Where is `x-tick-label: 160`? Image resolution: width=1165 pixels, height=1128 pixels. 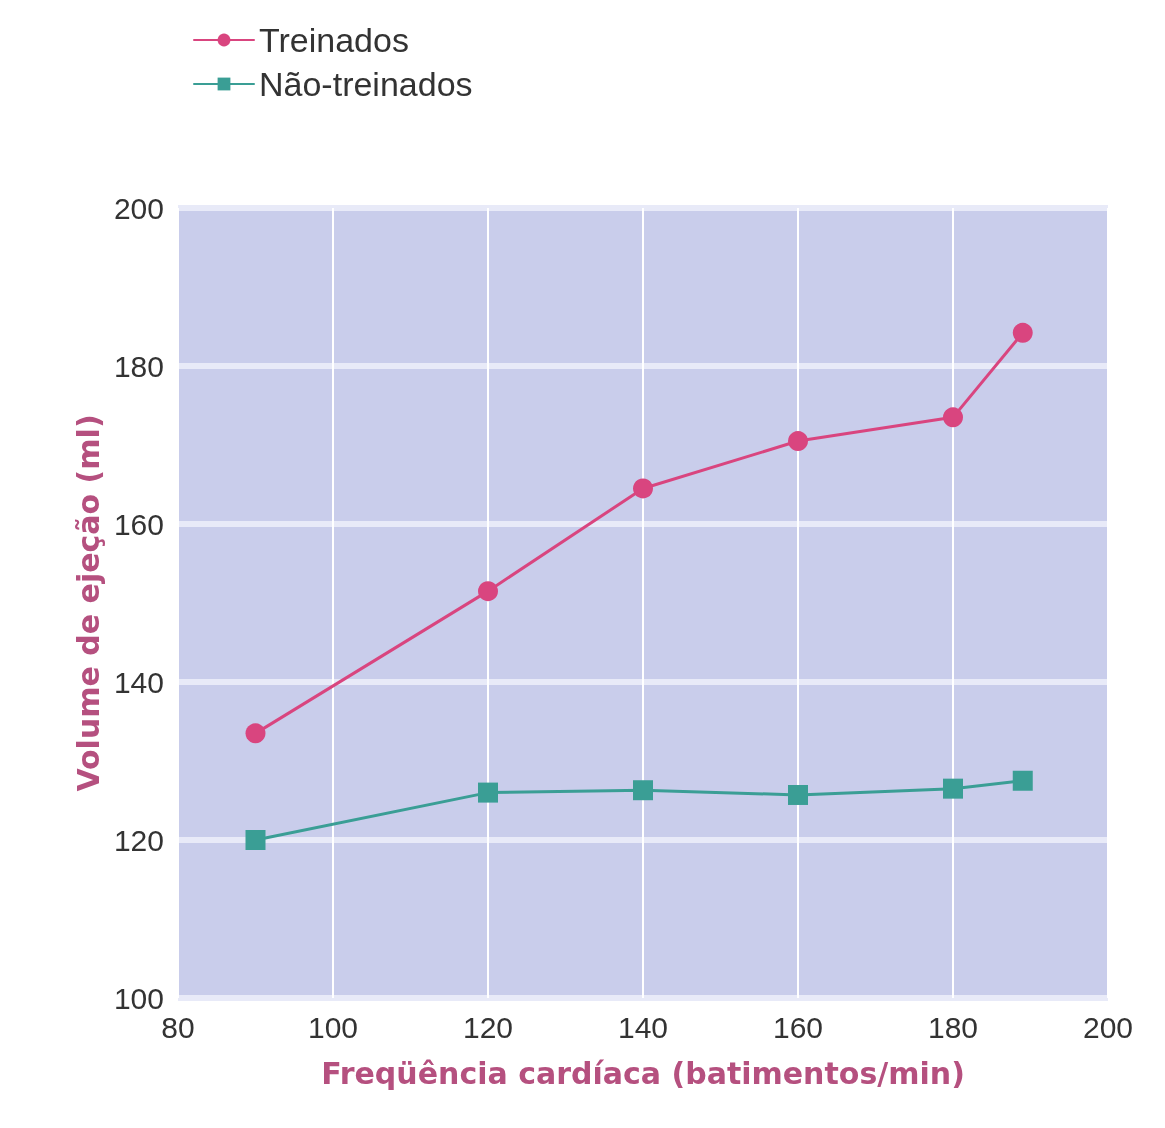 x-tick-label: 160 is located at coordinates (798, 1027).